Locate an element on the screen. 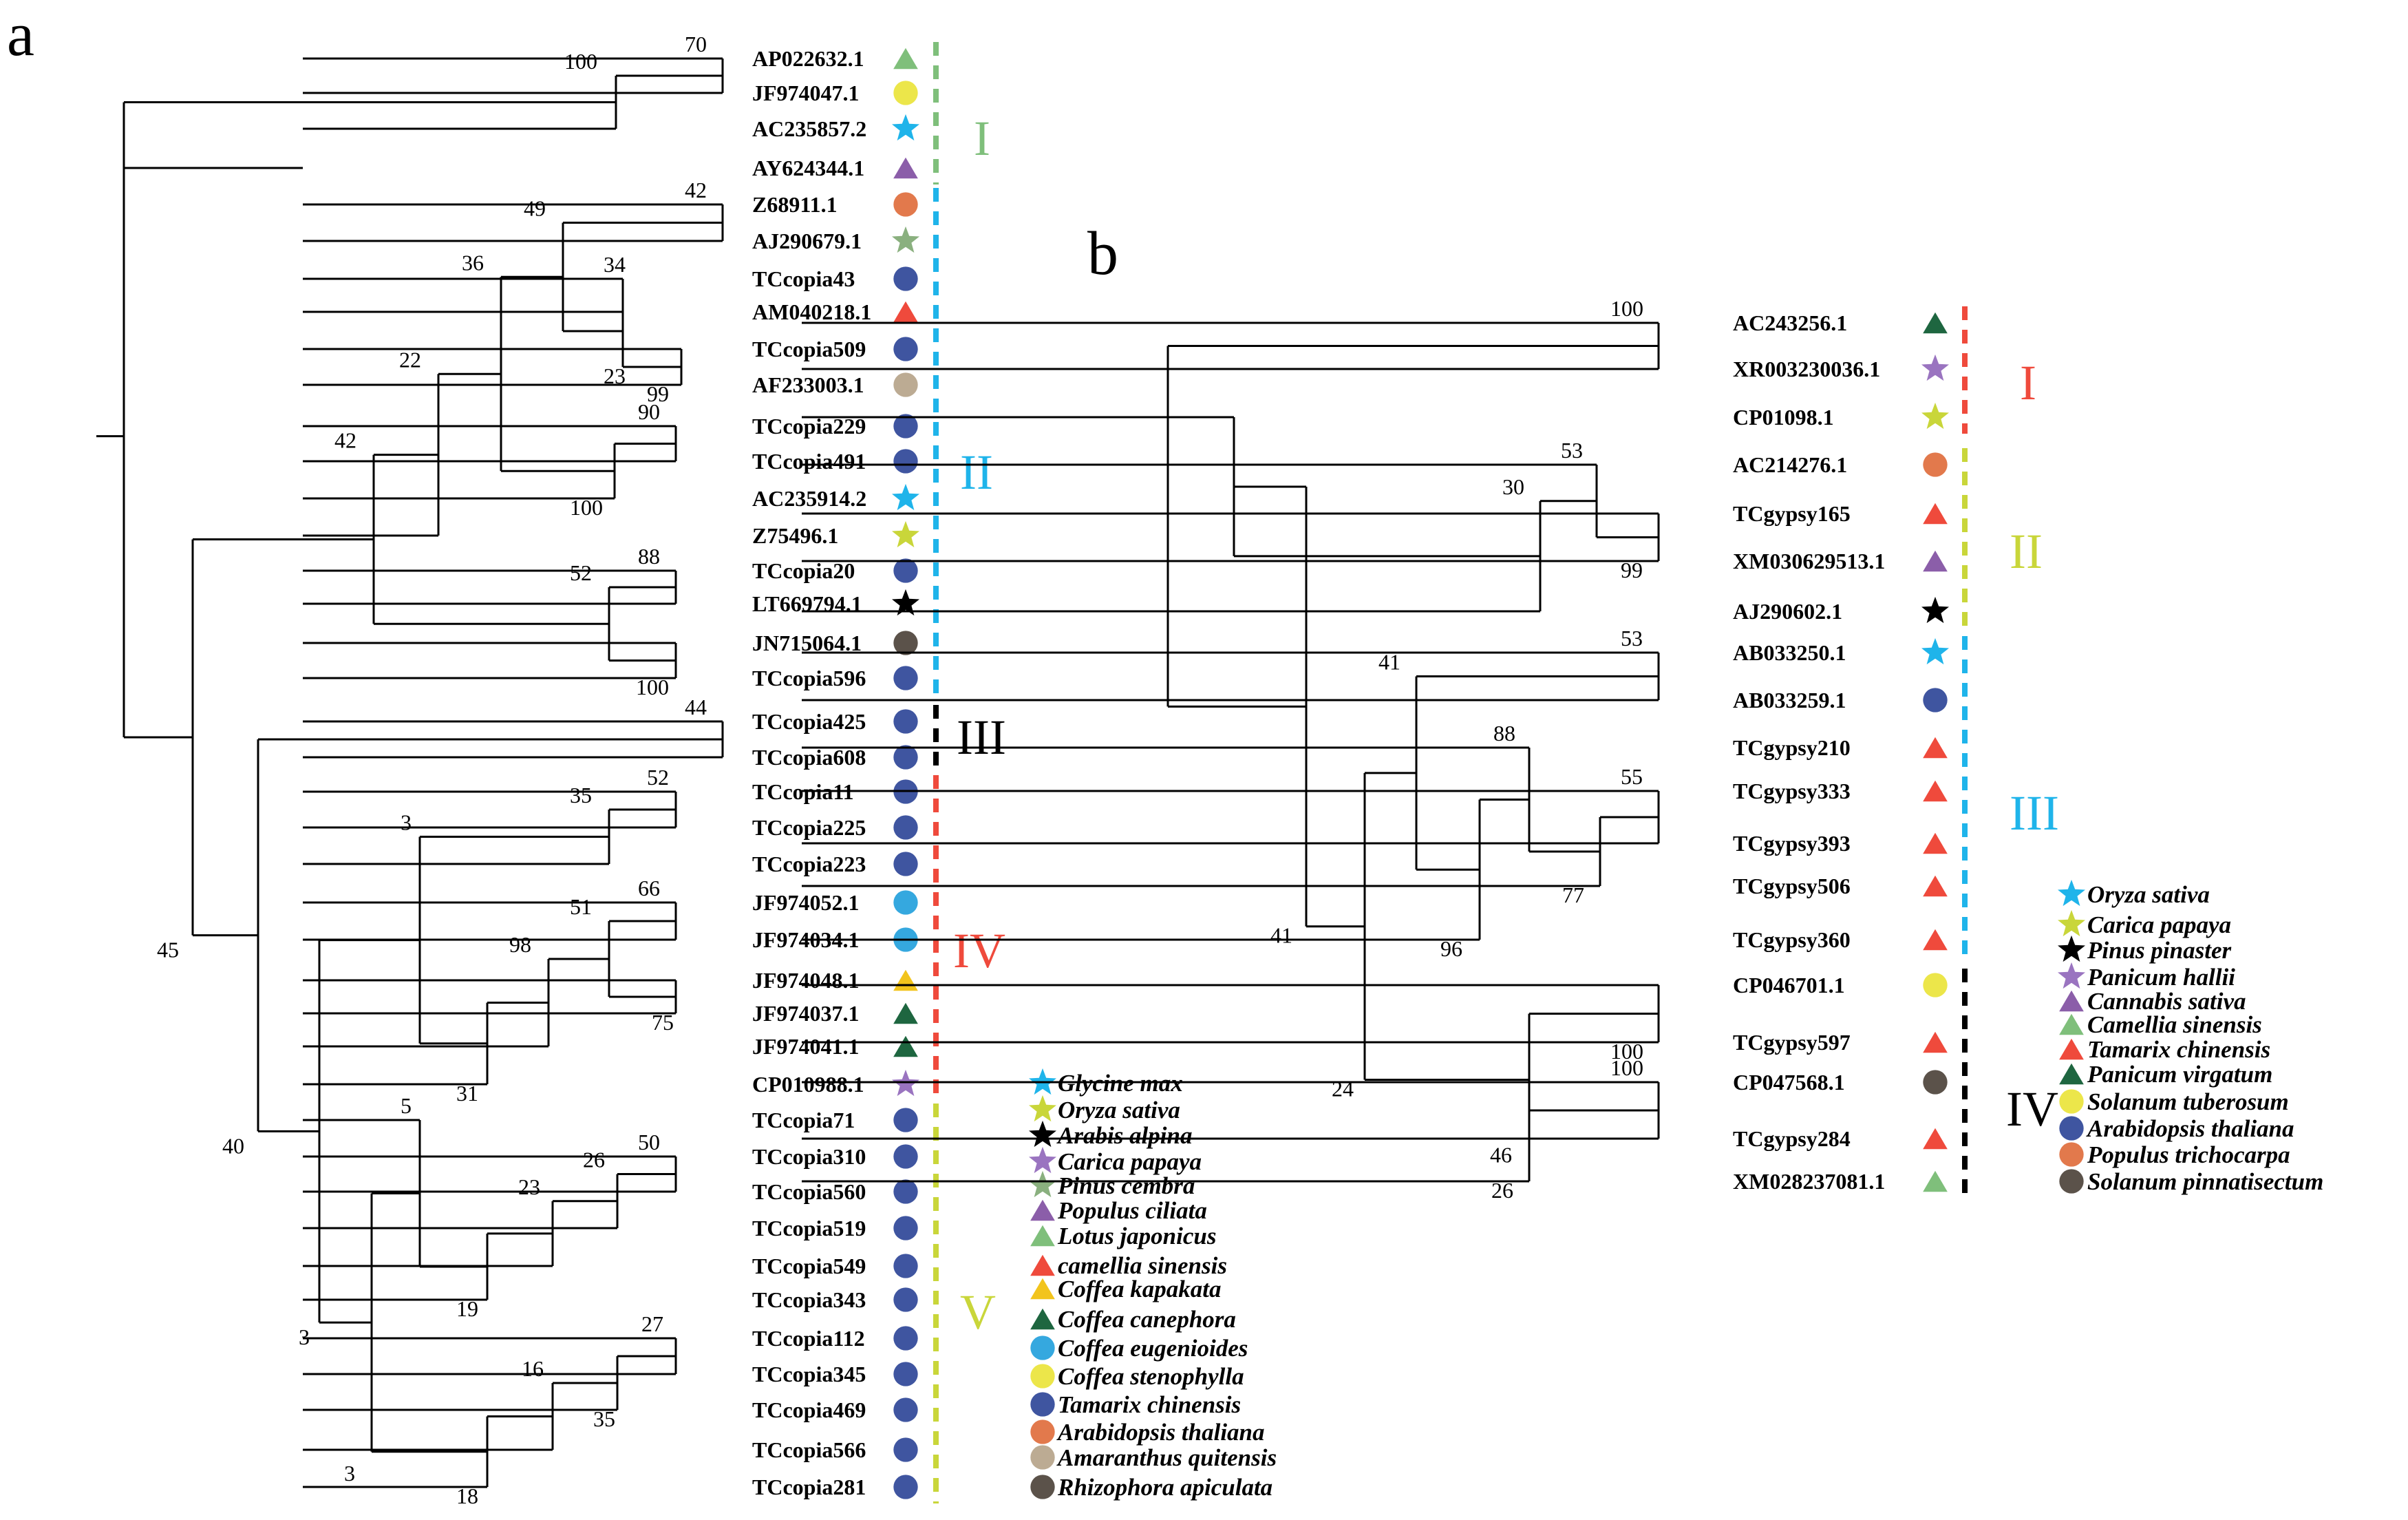 The width and height of the screenshot is (2408, 1520). a-leaf-label: TCcopia223 is located at coordinates (809, 864).